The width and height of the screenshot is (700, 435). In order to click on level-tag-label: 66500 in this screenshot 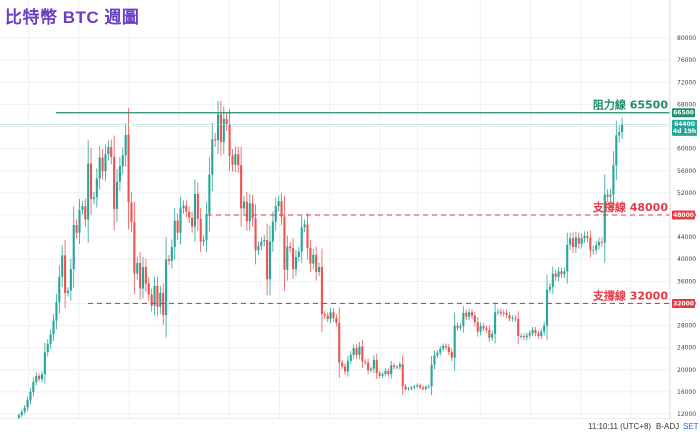, I will do `click(683, 113)`.